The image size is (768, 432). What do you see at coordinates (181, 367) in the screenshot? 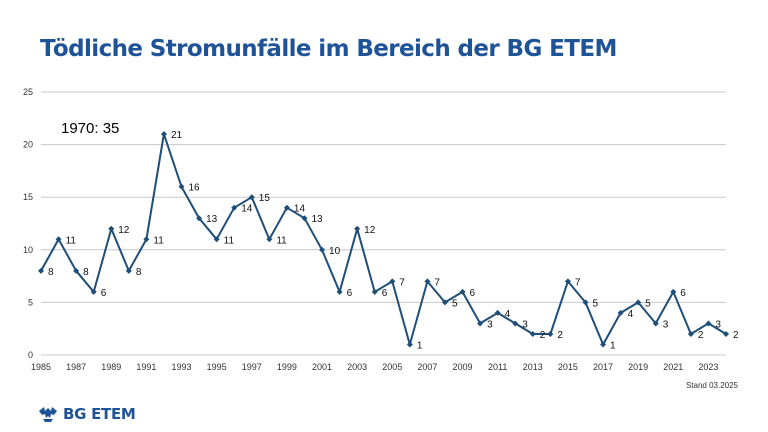
I see `x-tick-label: 1993` at bounding box center [181, 367].